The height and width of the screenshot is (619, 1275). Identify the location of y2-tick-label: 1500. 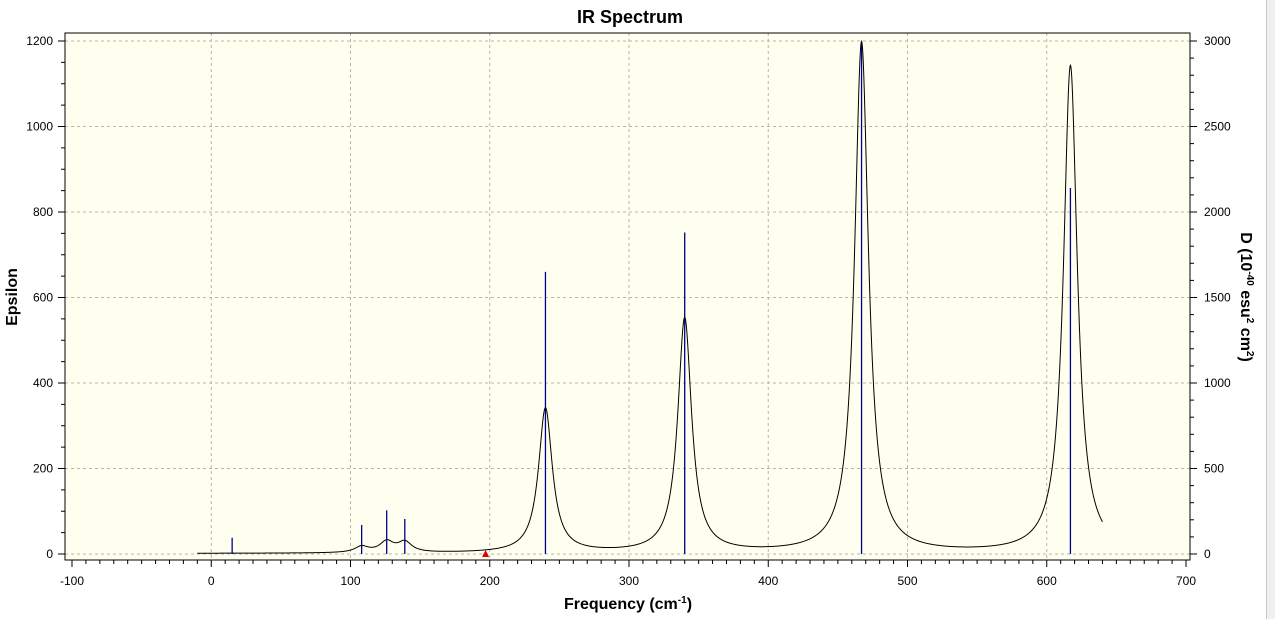
(1217, 298).